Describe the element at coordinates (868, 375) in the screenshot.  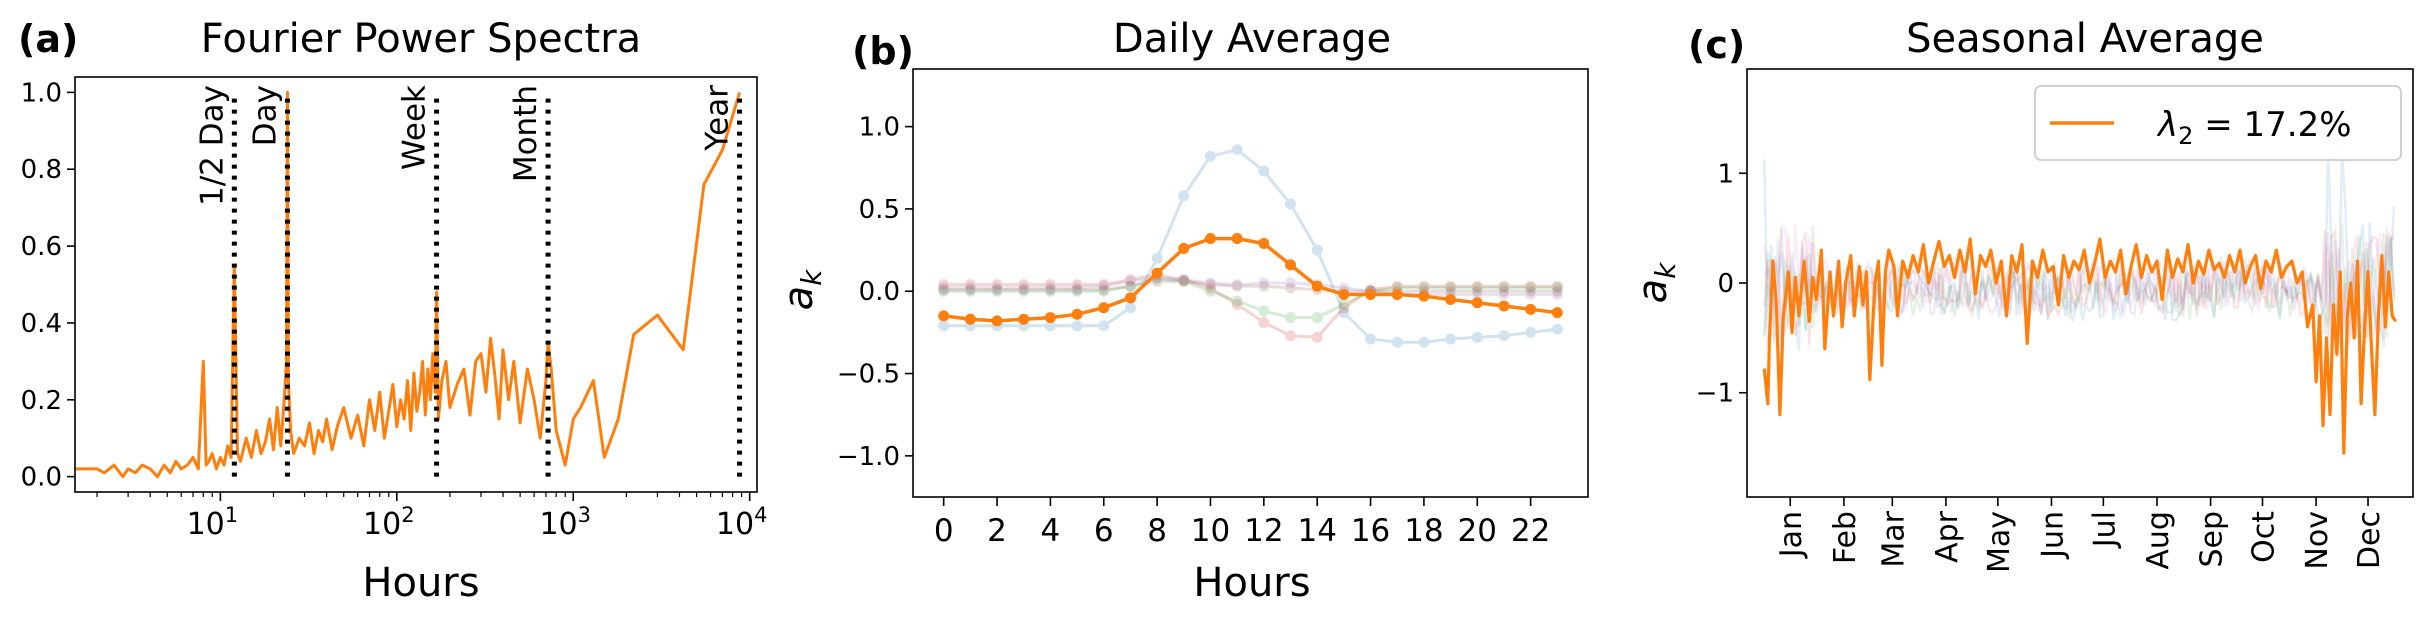
I see `y-tick-label-b: −0.5` at that location.